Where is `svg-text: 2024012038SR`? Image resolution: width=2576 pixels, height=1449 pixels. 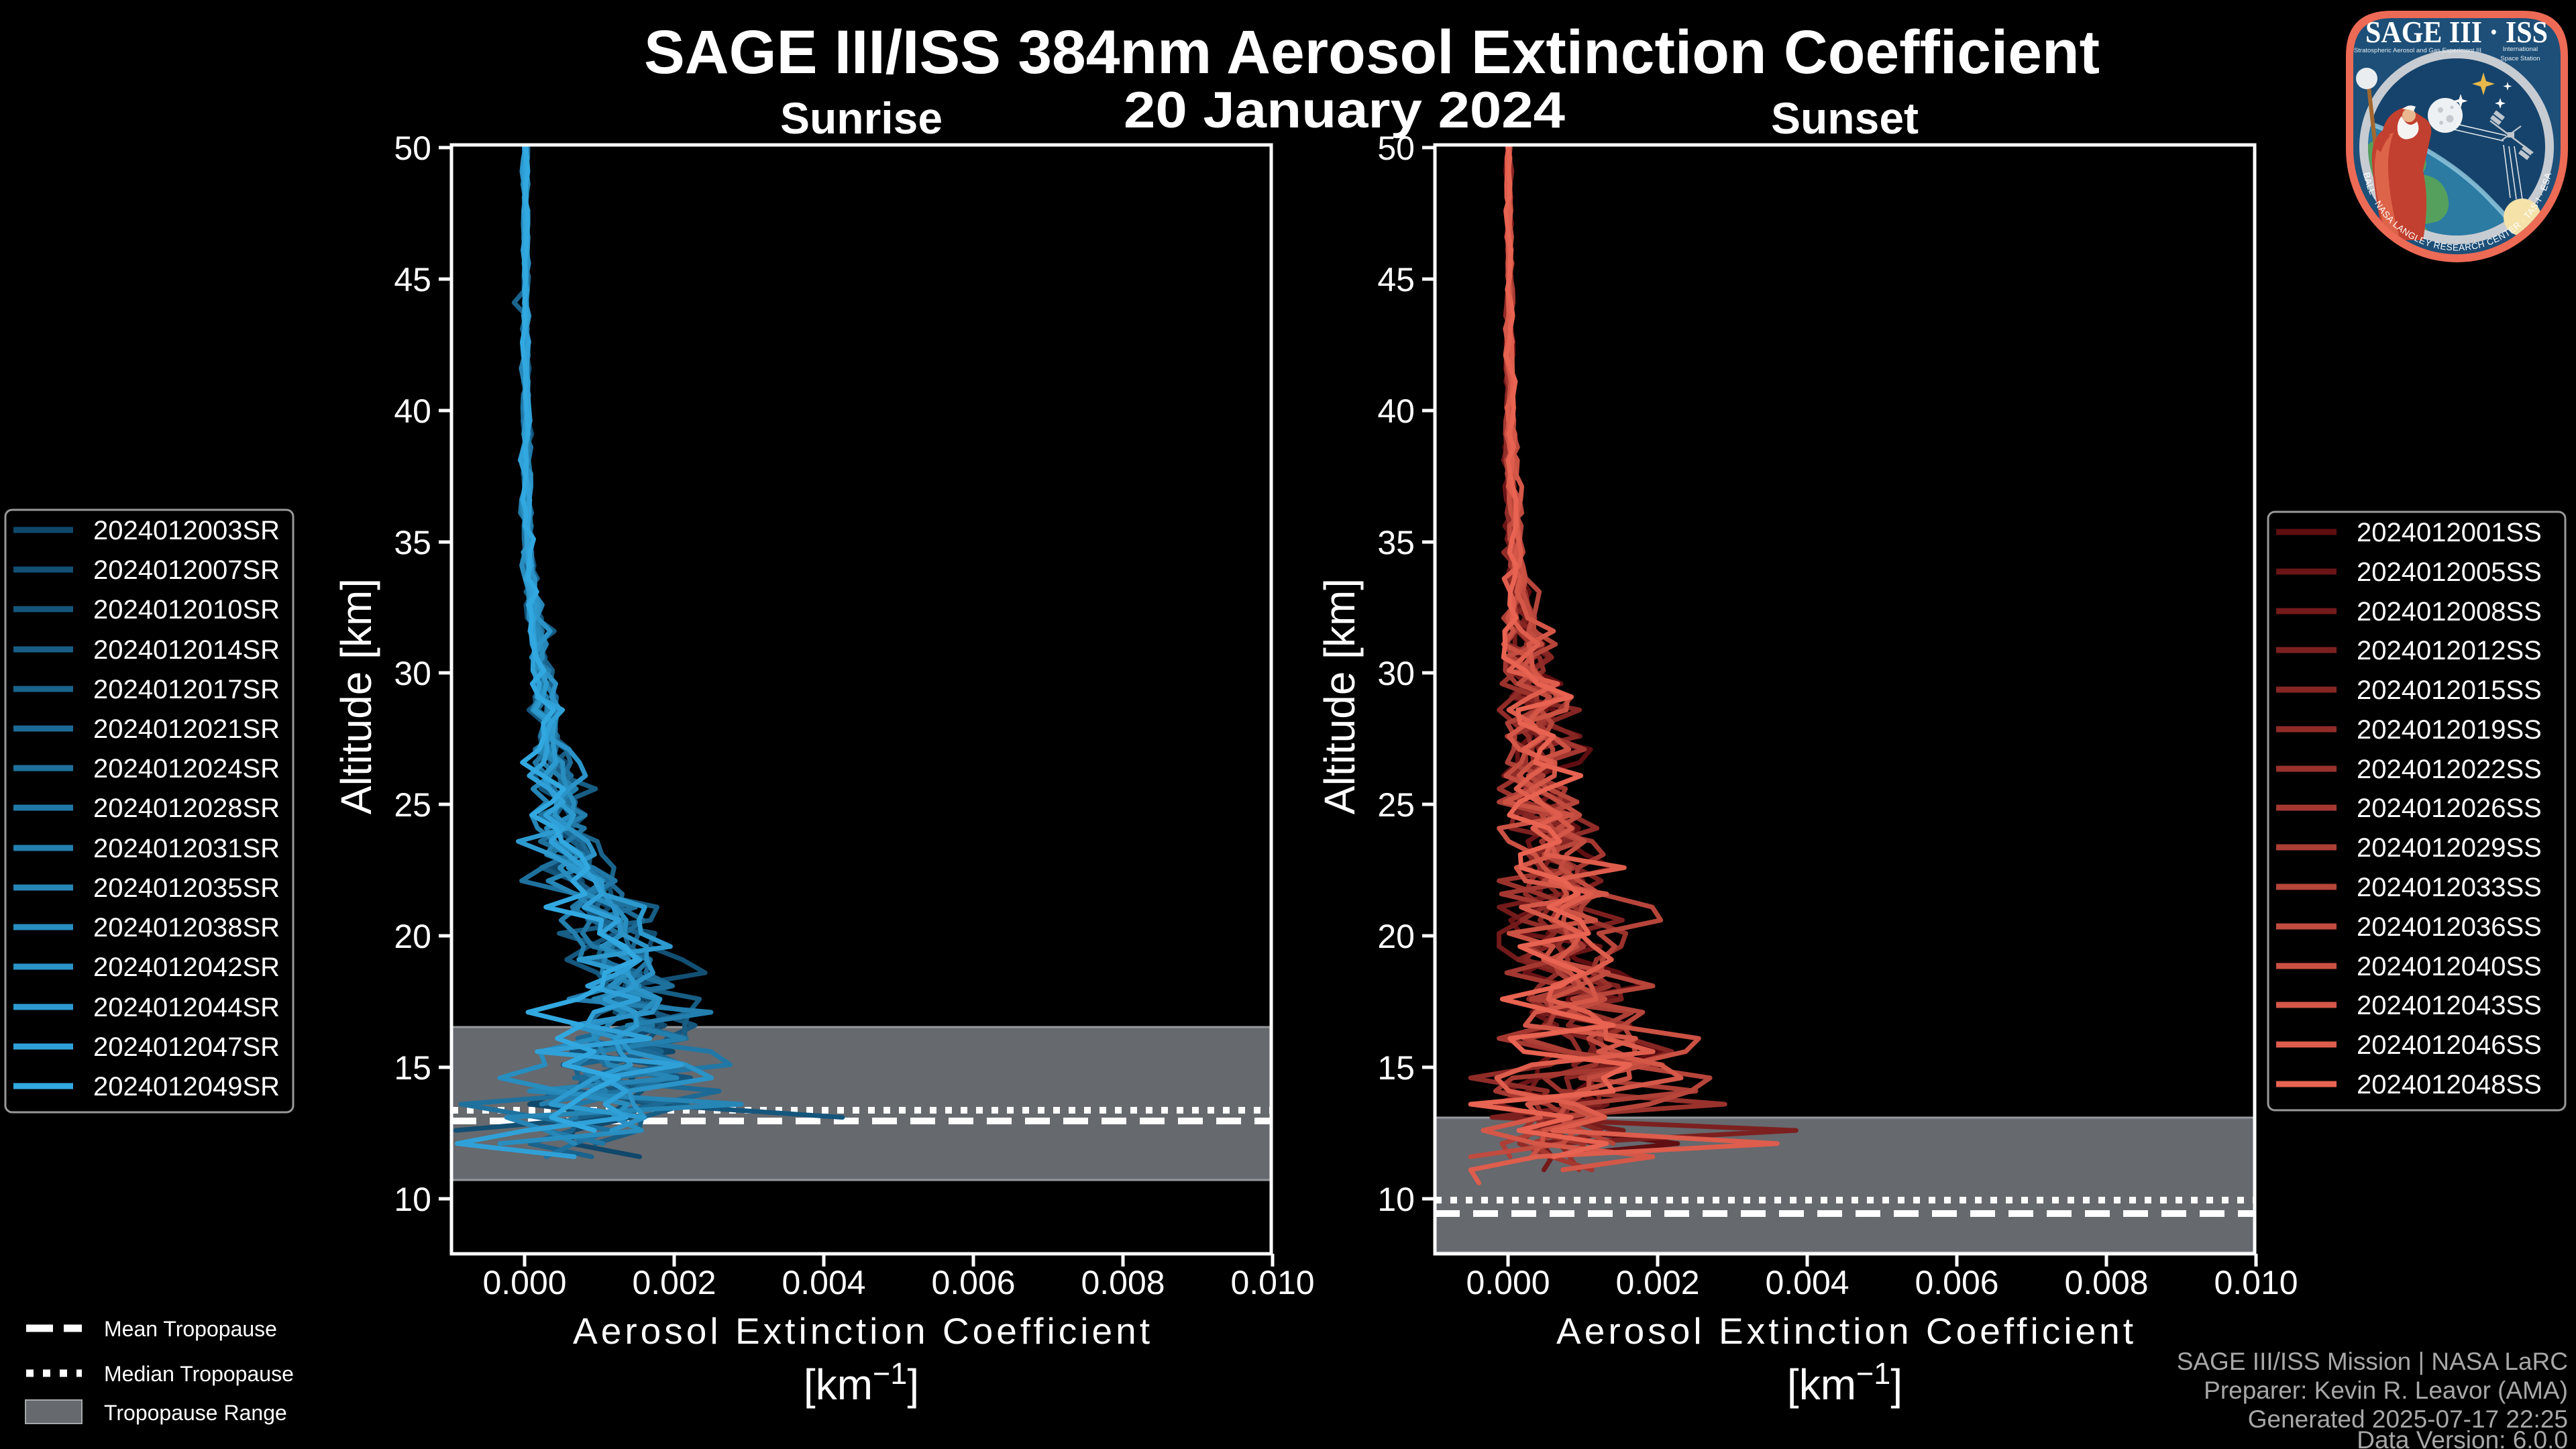 svg-text: 2024012038SR is located at coordinates (186, 928).